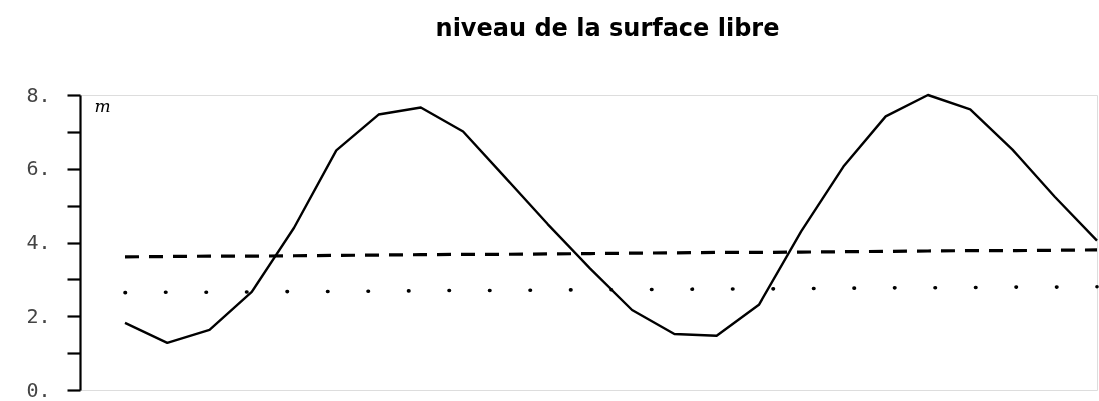  What do you see at coordinates (607, 28) in the screenshot?
I see `chart-title: niveau de la surface libre` at bounding box center [607, 28].